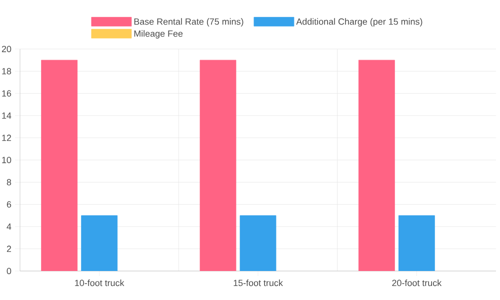 The height and width of the screenshot is (300, 500). Describe the element at coordinates (9, 271) in the screenshot. I see `y-tick-label: 0` at that location.